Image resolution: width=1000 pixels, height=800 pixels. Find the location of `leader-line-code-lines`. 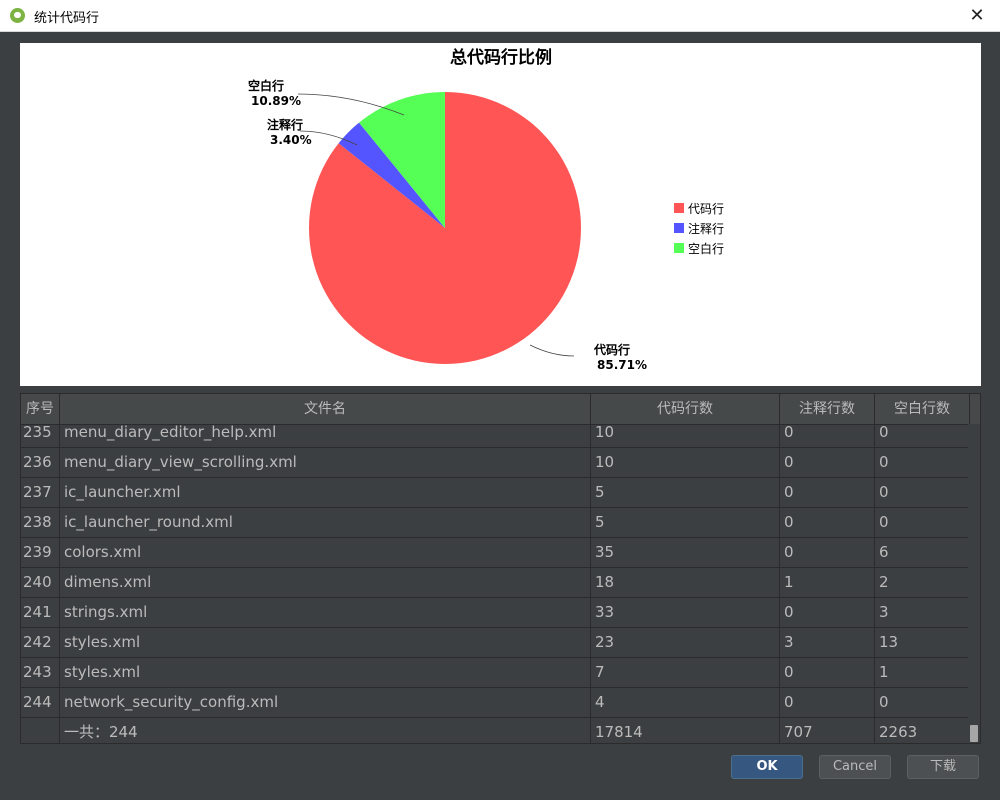

leader-line-code-lines is located at coordinates (552, 350).